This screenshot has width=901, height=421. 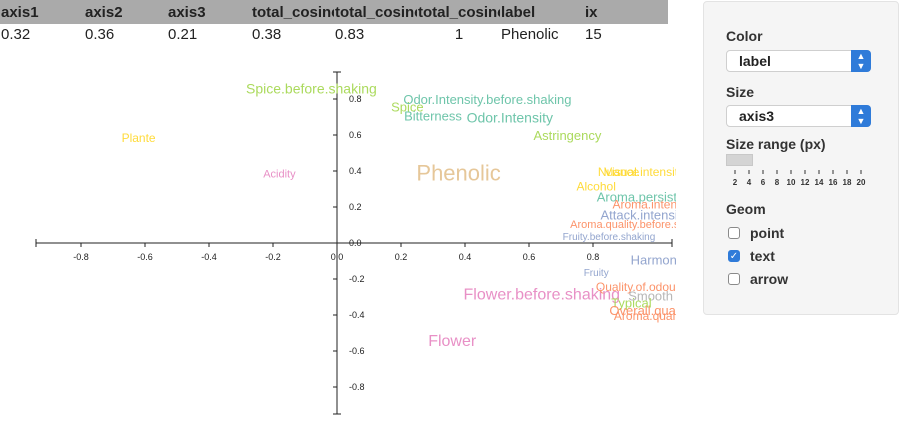 I want to click on col-header-axis1: axis1, so click(x=42, y=12).